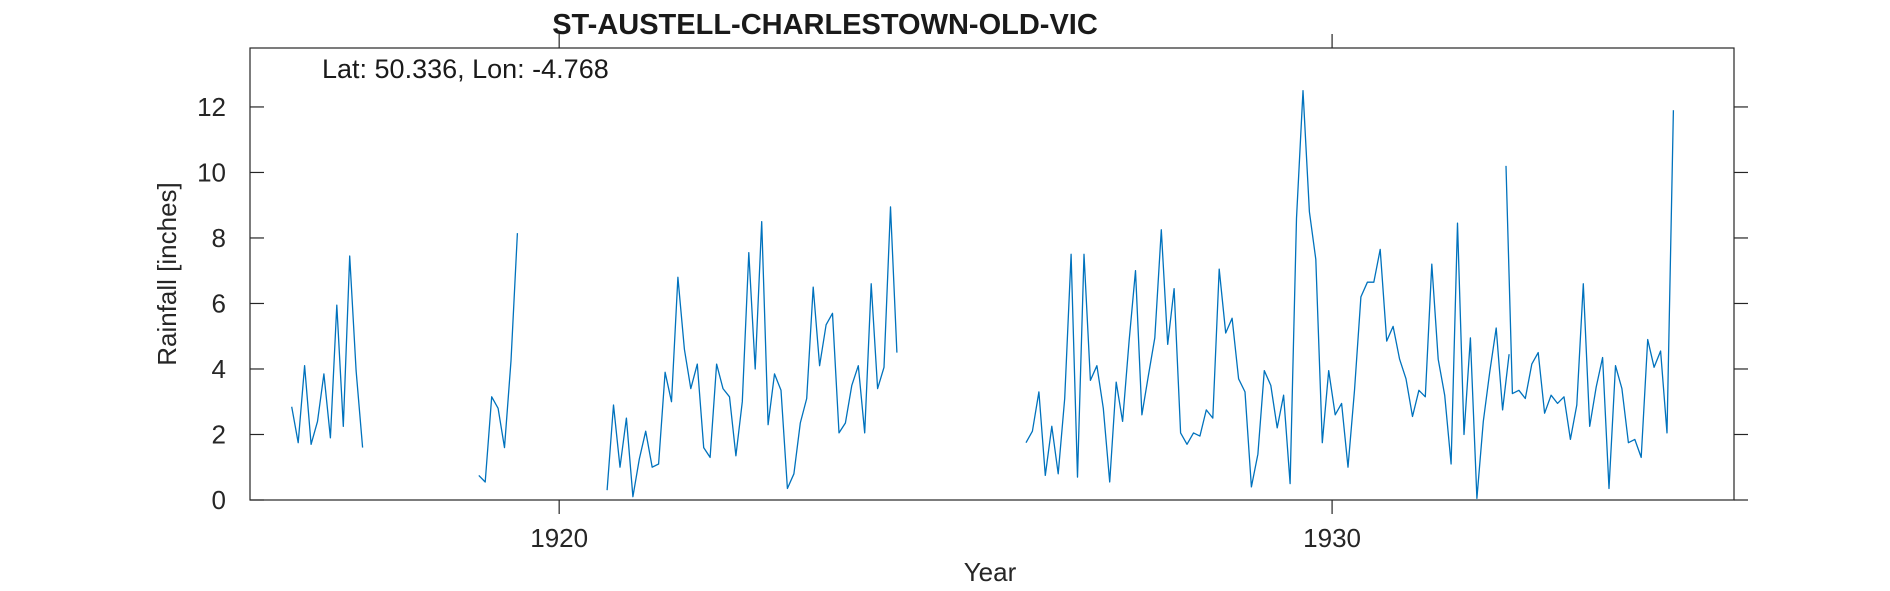  What do you see at coordinates (1332, 538) in the screenshot?
I see `x-tick-label: 1930` at bounding box center [1332, 538].